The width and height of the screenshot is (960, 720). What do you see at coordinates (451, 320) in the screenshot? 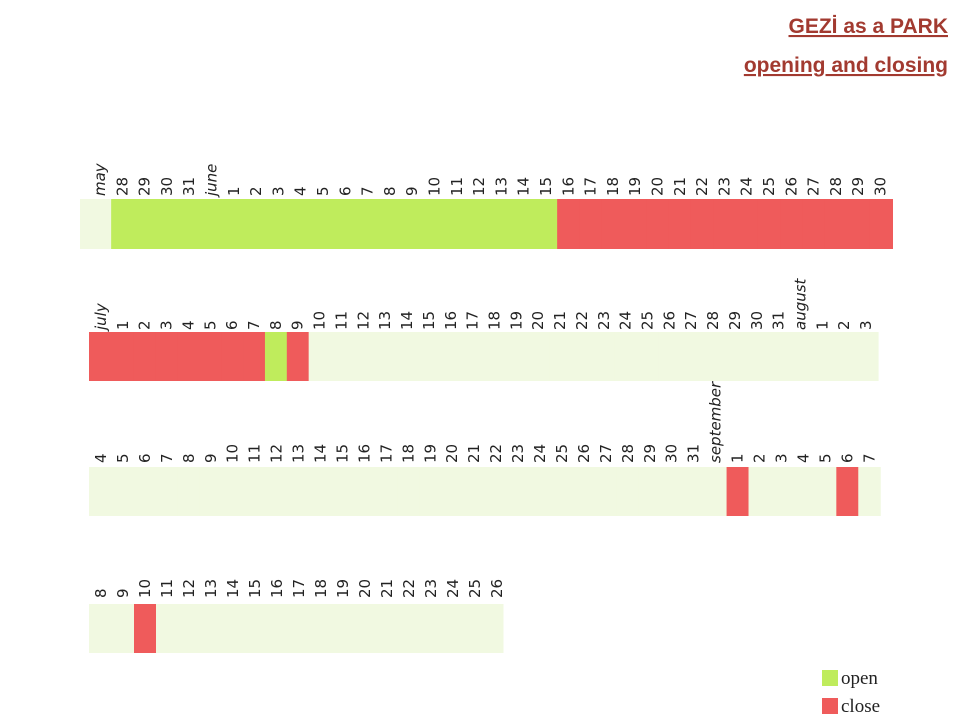
I see `date-label: 16` at bounding box center [451, 320].